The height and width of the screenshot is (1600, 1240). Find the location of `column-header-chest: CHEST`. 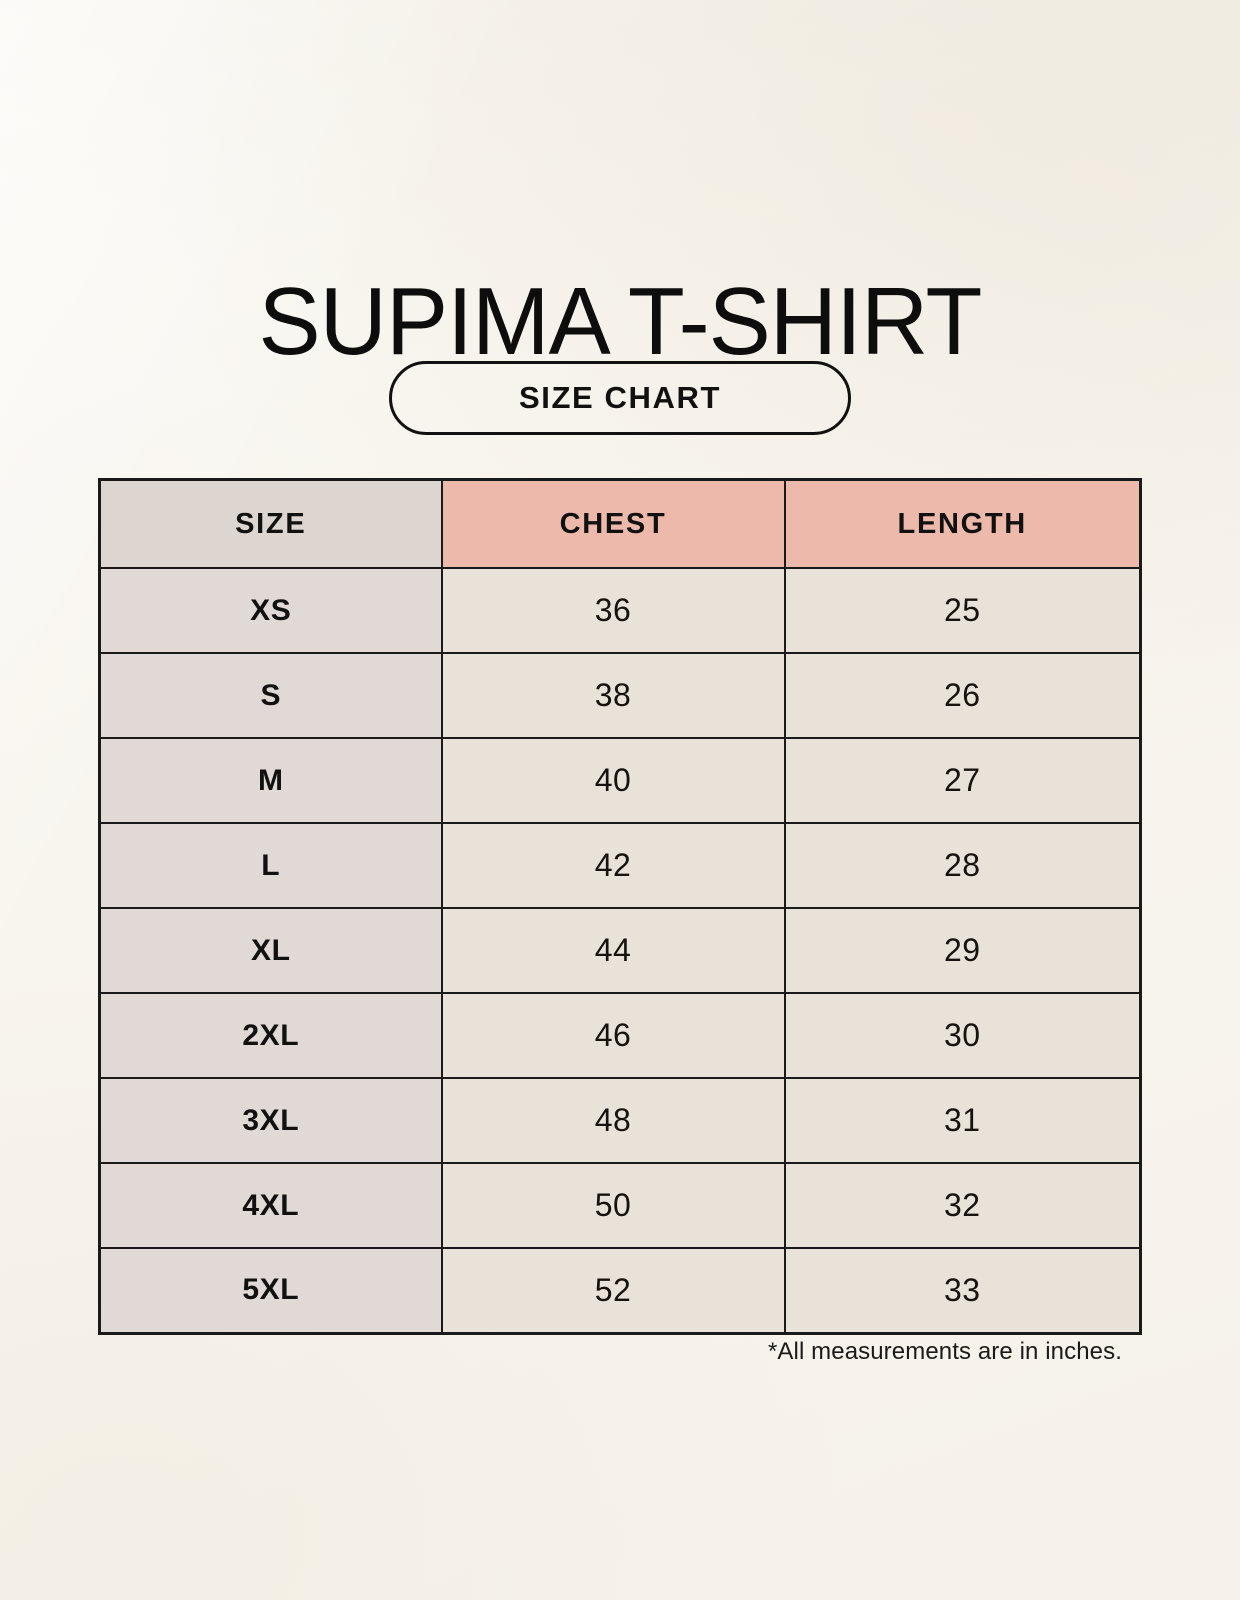

column-header-chest: CHEST is located at coordinates (613, 523).